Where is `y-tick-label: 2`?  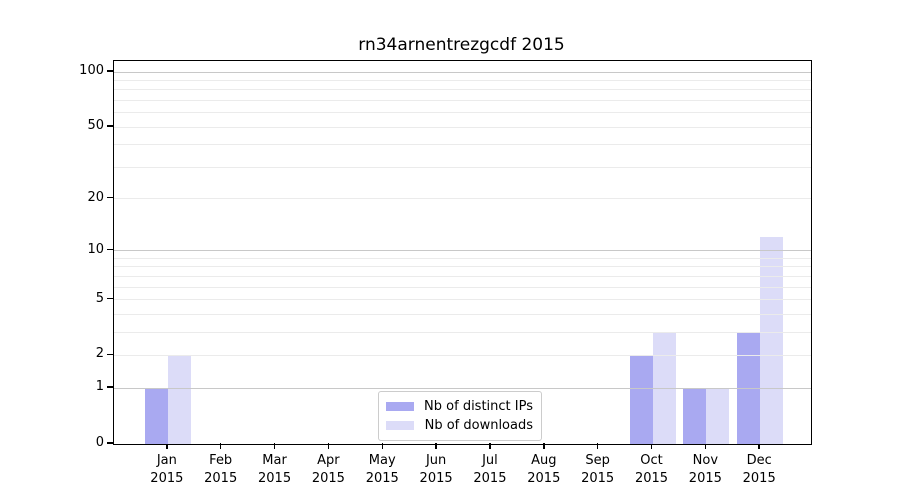 y-tick-label: 2 is located at coordinates (99, 354).